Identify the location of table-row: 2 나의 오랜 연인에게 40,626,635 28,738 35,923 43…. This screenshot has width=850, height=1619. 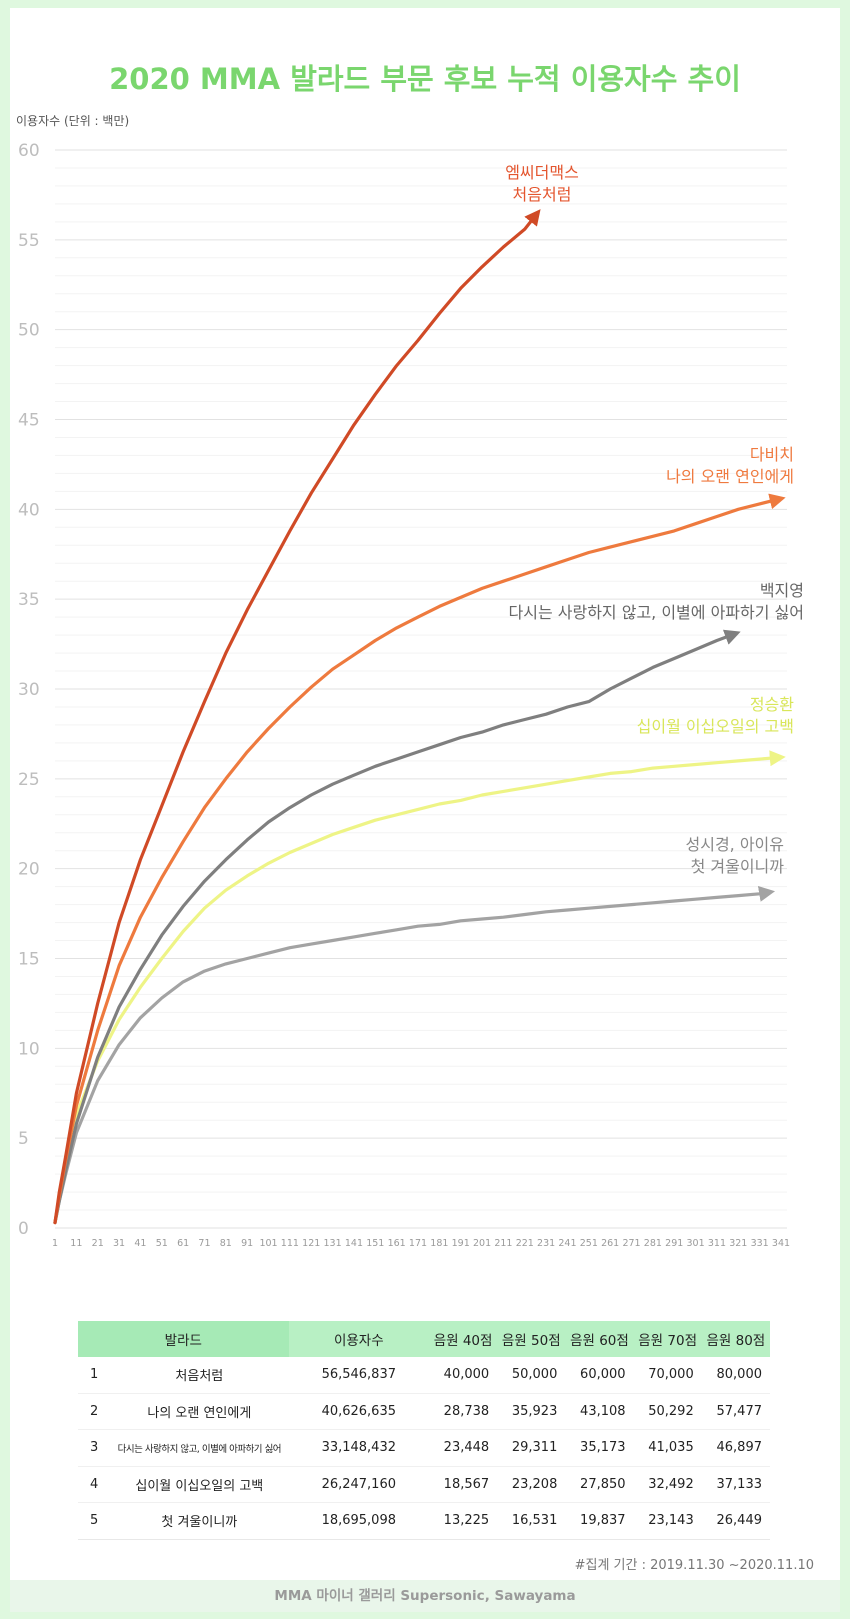
(424, 1411).